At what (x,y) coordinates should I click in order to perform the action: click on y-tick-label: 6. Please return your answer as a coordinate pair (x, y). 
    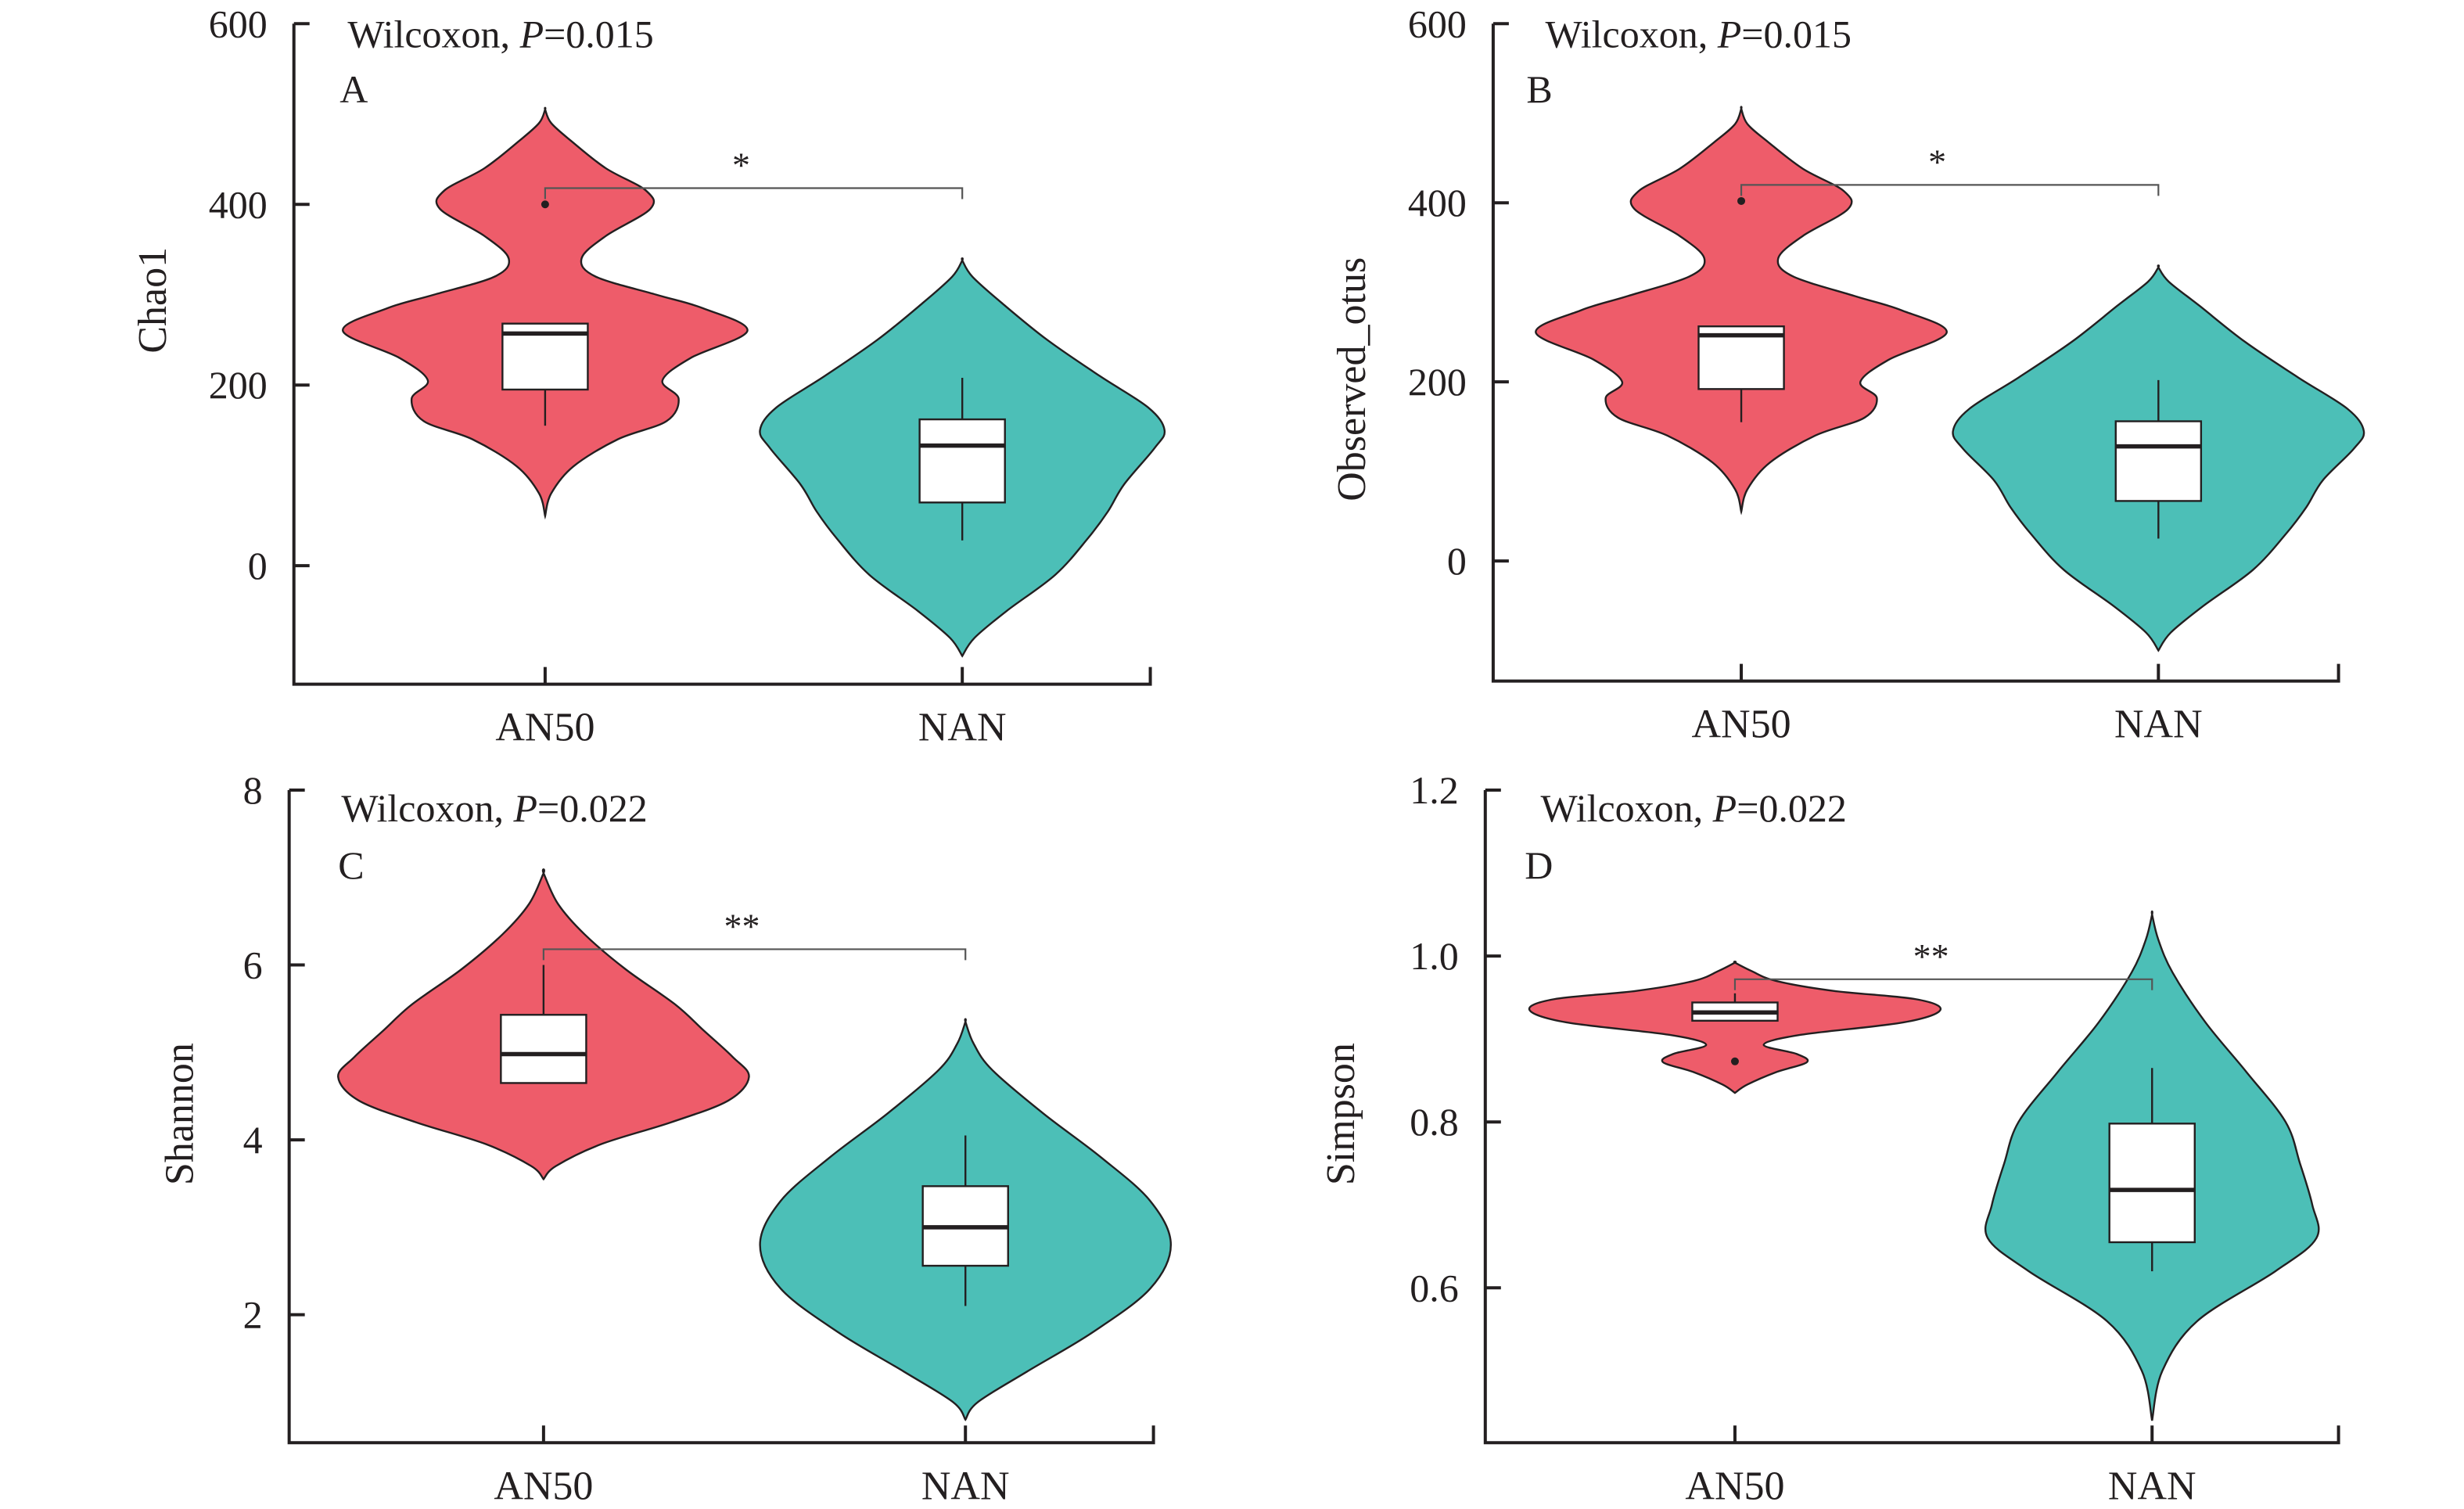
    Looking at the image, I should click on (253, 965).